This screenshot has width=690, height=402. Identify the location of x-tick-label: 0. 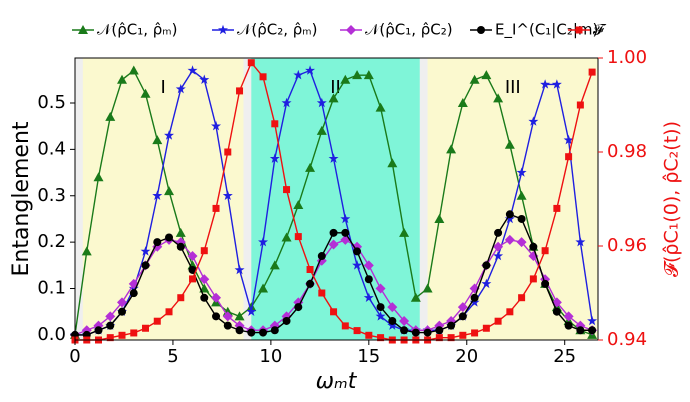
(74, 356).